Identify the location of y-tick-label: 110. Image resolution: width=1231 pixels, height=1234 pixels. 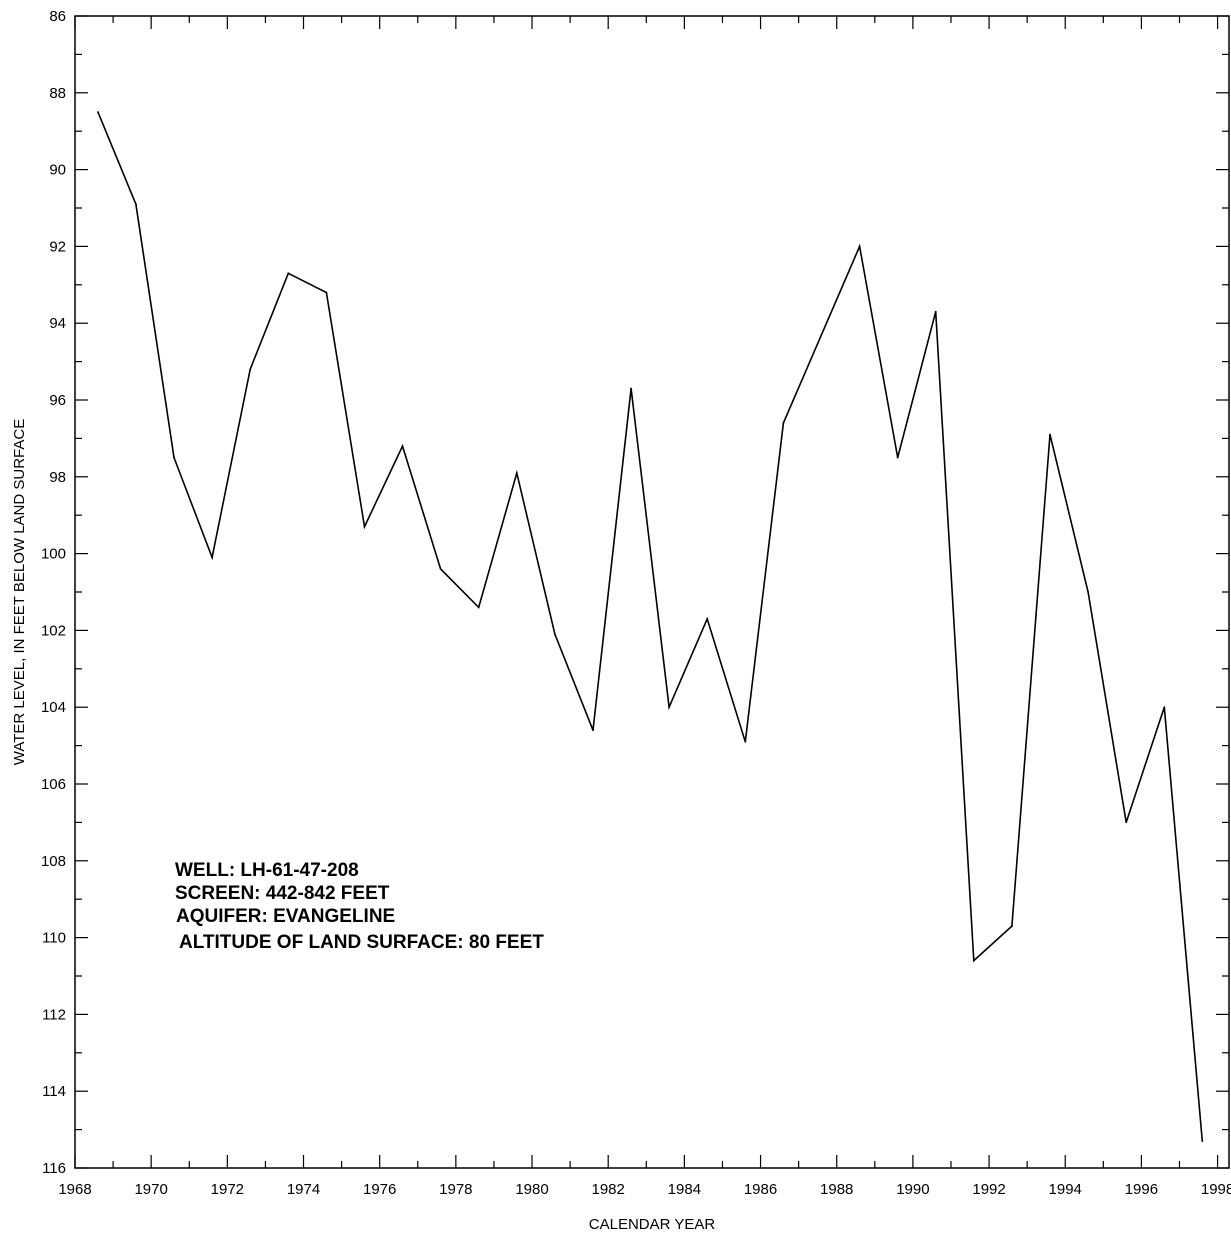
(54, 938).